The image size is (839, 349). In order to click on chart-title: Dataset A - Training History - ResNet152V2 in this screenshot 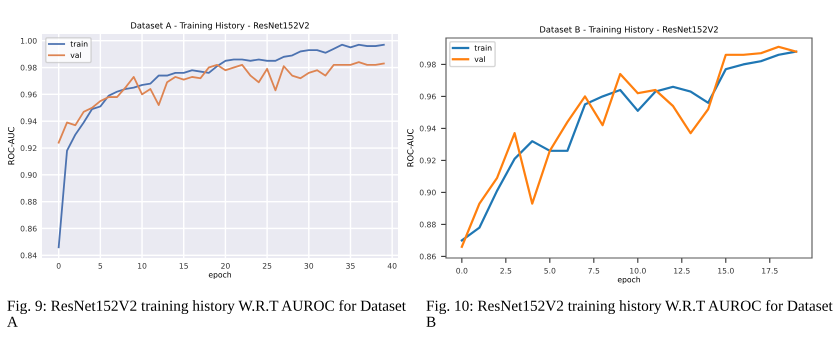, I will do `click(220, 26)`.